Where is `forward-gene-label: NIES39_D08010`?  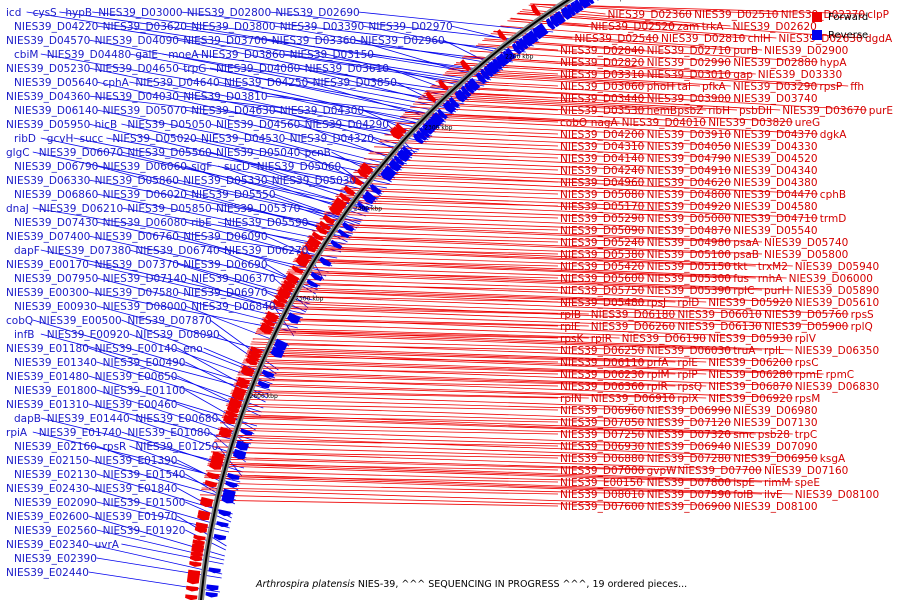 forward-gene-label: NIES39_D08010 is located at coordinates (602, 495).